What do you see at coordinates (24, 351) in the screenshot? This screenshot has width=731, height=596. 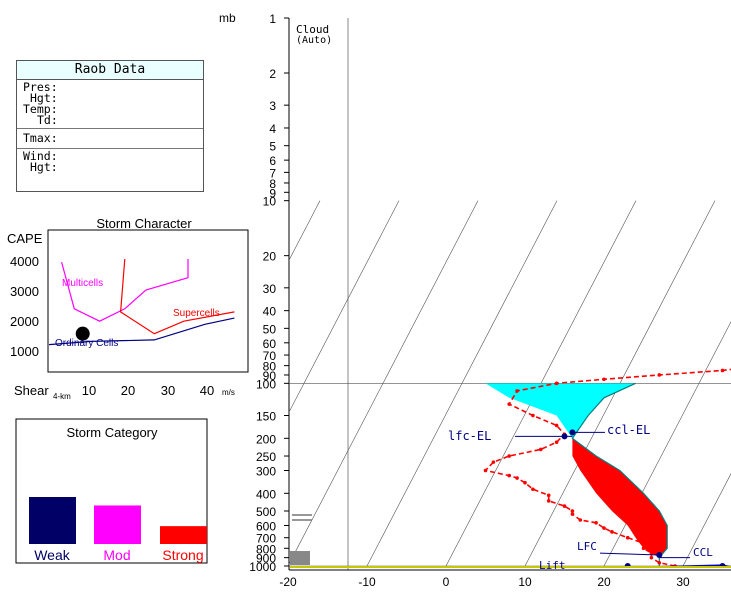 I see `cape-tick-1000: 1000` at bounding box center [24, 351].